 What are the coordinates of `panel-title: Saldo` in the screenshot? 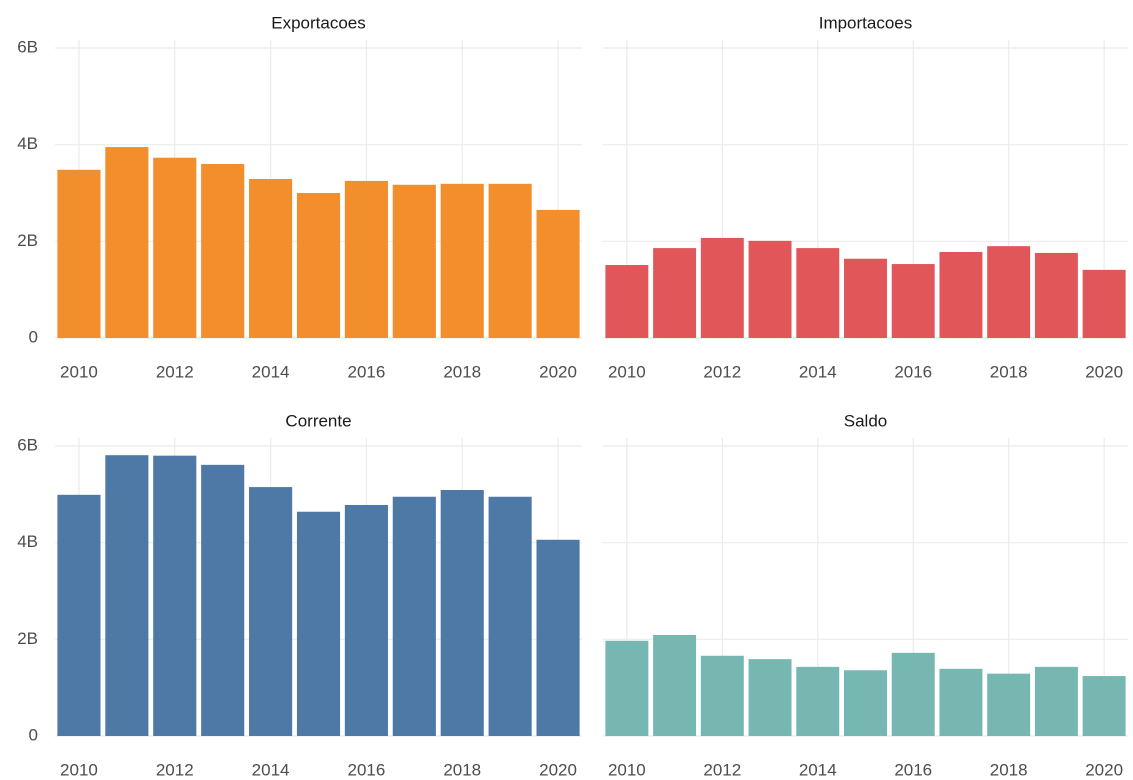 It's located at (865, 420).